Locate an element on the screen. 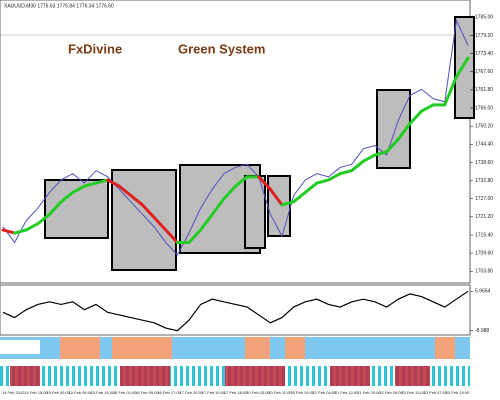 The image size is (500, 400). x-tick-label: 21 Feb 12:00 is located at coordinates (347, 392).